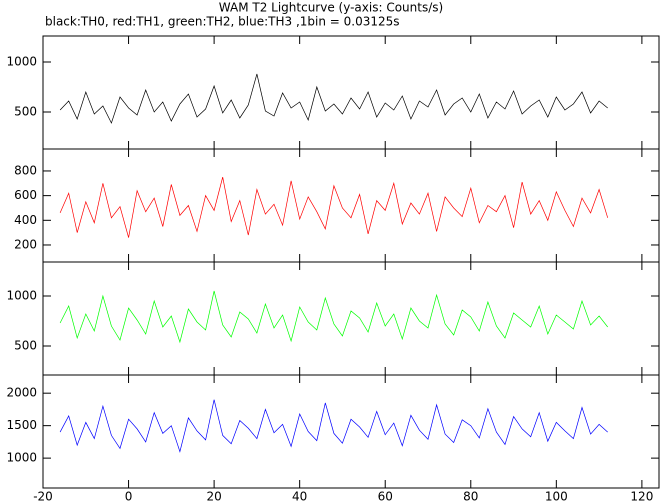 This screenshot has width=661, height=504. I want to click on x-tick-label: 80, so click(470, 497).